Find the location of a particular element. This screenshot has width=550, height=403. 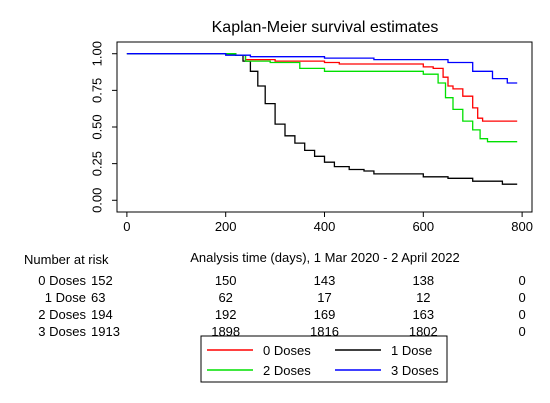

x-tick-label: 800 is located at coordinates (522, 226).